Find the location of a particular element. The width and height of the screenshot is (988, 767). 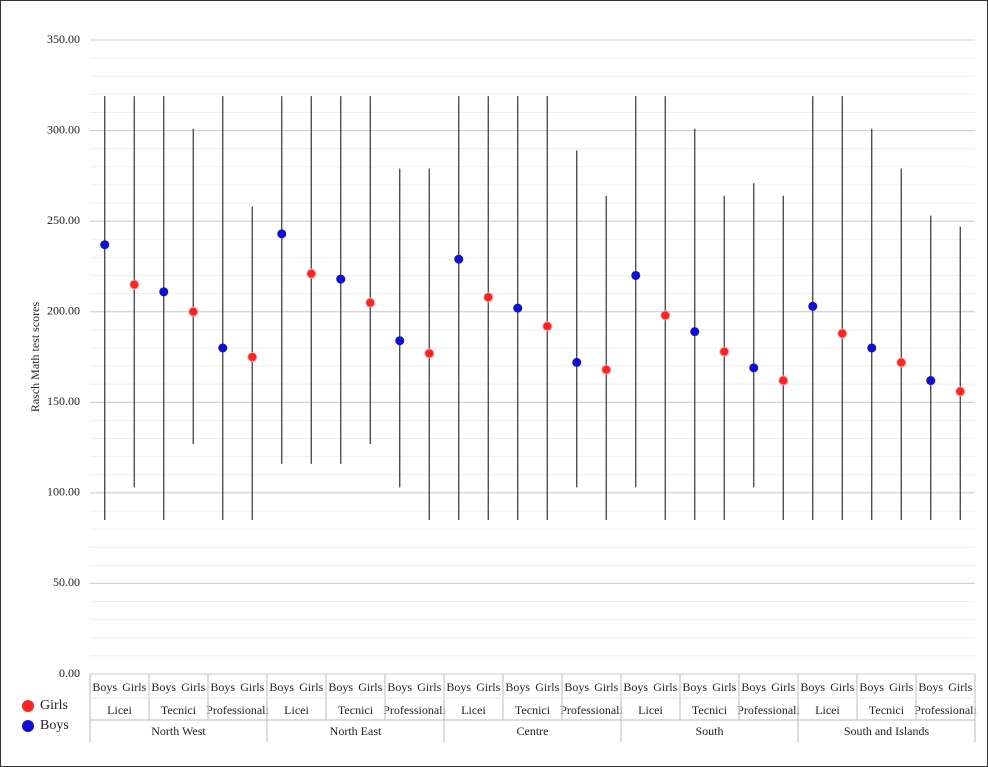

y-tick-label: 0.00 is located at coordinates (69, 673).